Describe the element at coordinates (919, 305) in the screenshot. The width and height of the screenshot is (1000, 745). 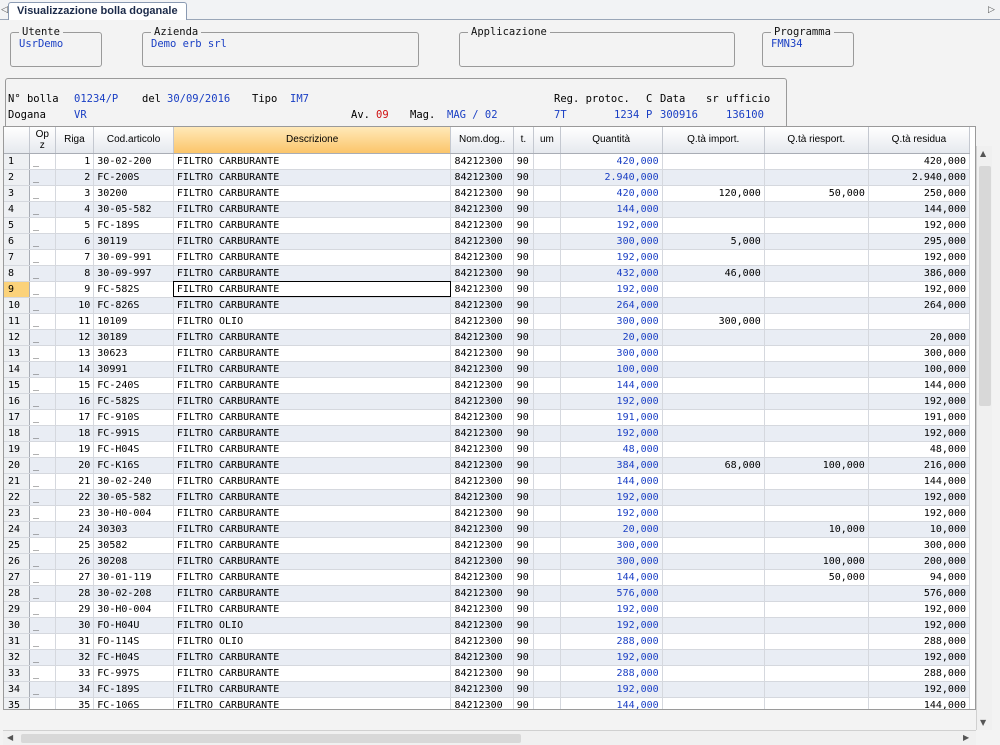
I see `cell-qta-residua: 264,000` at that location.